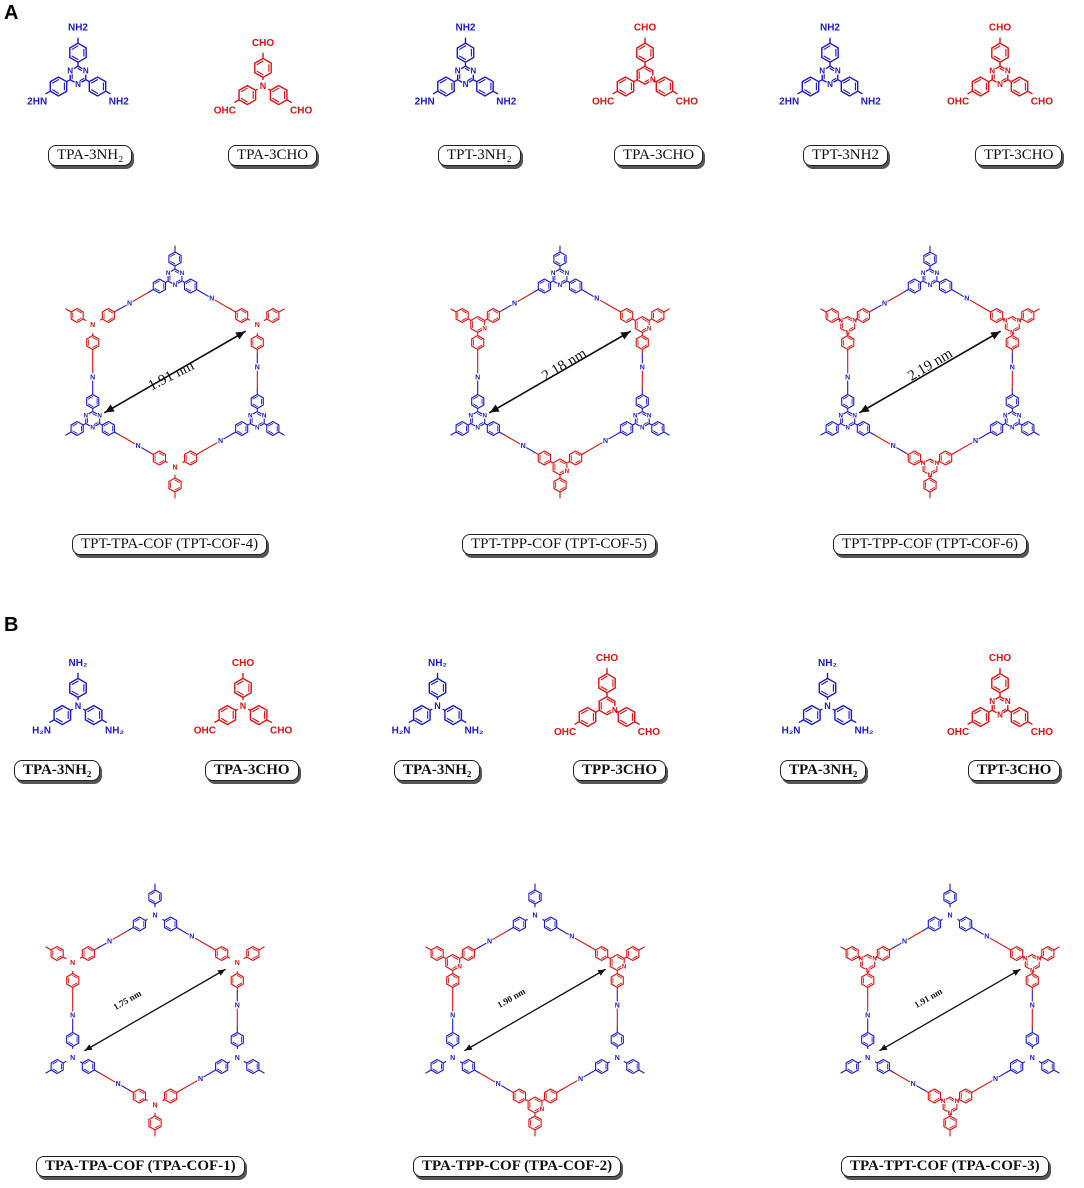 Image resolution: width=1084 pixels, height=1188 pixels. I want to click on monomer-structure: N NH₂ H₂N NH₂, so click(78, 697).